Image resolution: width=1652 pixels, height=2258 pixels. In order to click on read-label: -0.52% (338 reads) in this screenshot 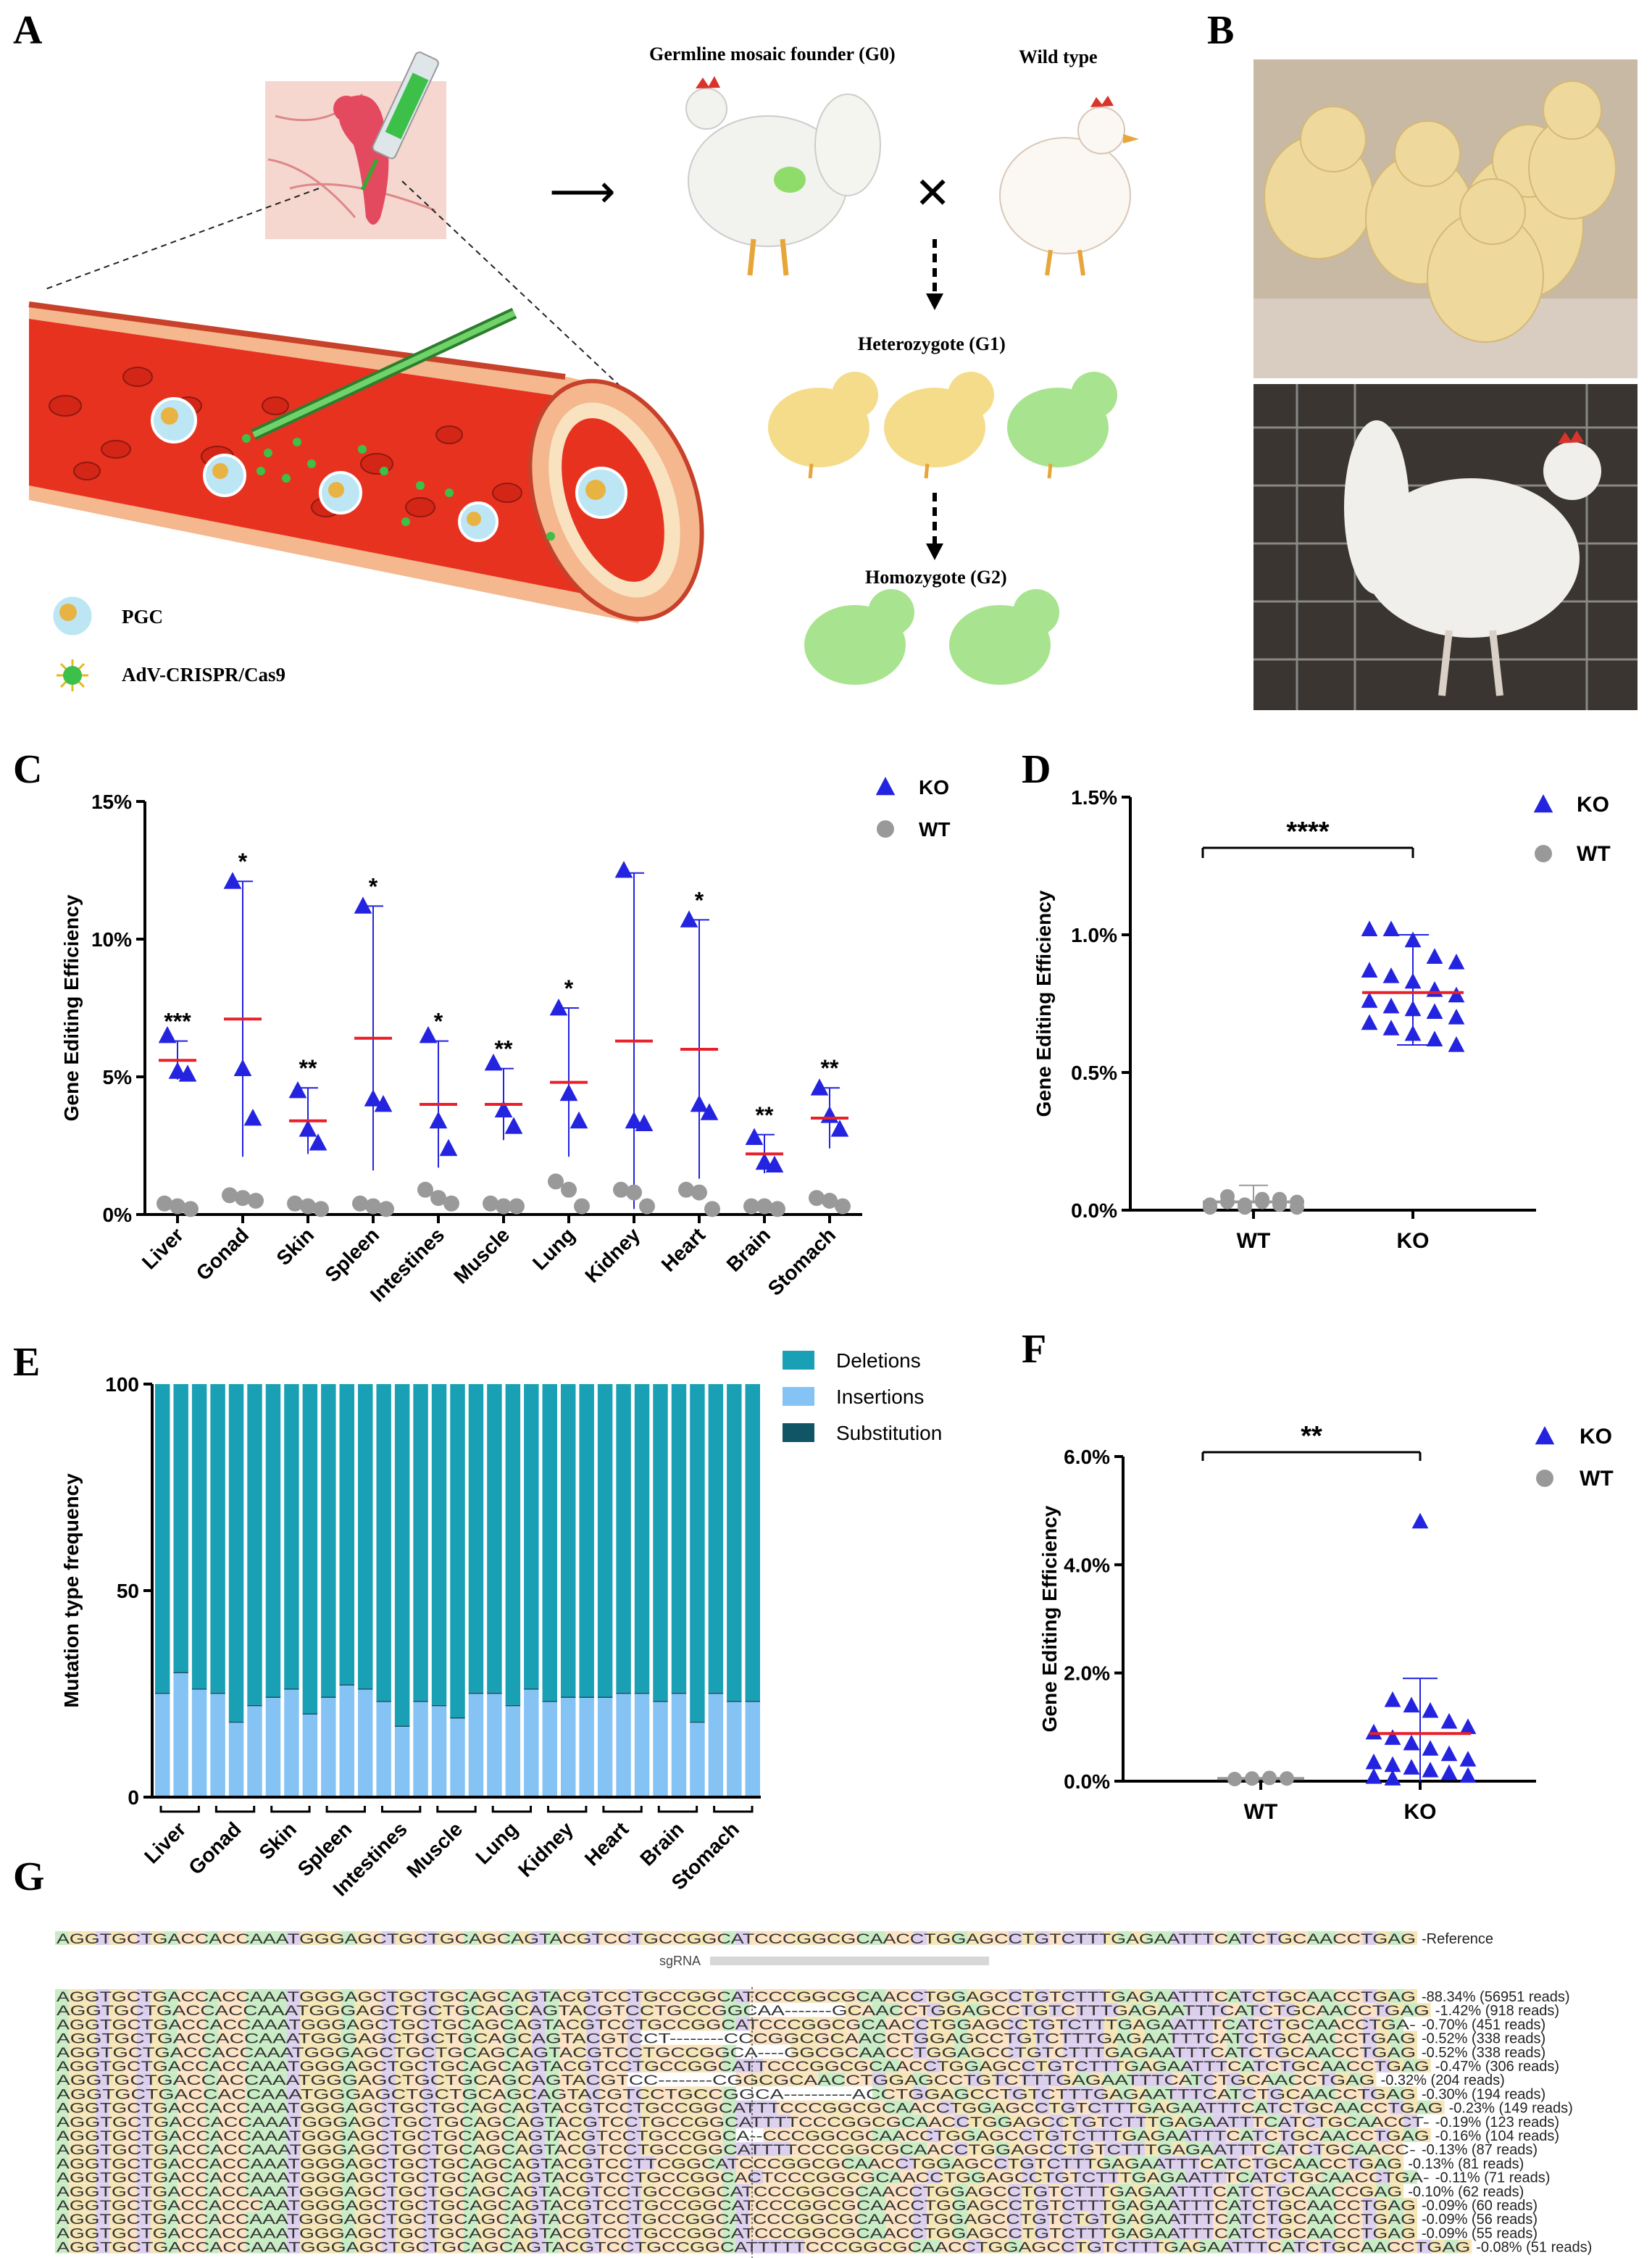, I will do `click(1483, 2053)`.